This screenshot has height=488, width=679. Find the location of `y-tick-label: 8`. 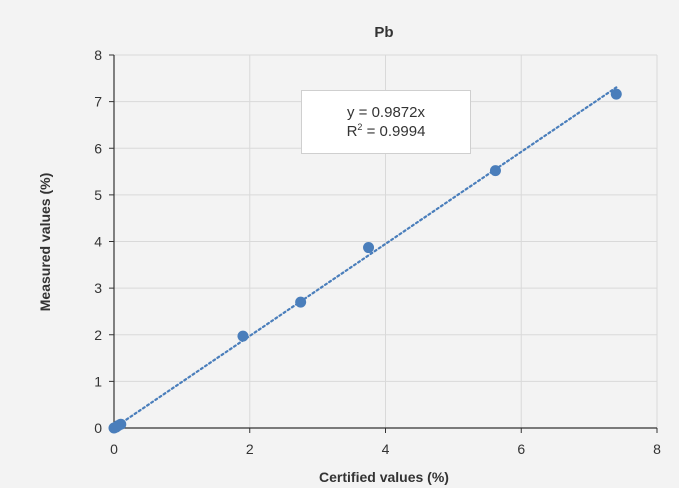

y-tick-label: 8 is located at coordinates (98, 55).